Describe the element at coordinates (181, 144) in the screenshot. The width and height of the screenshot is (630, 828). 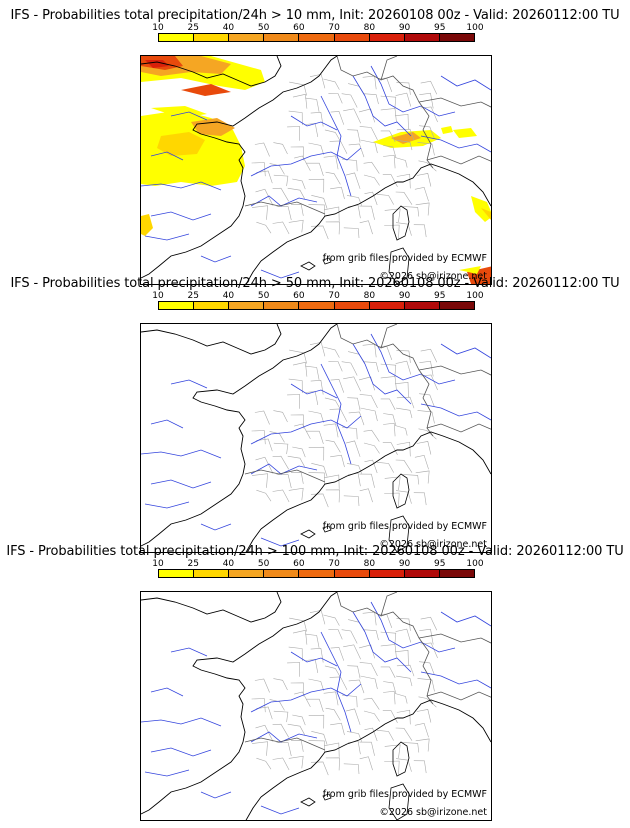
I see `precipitation-probability-area` at that location.